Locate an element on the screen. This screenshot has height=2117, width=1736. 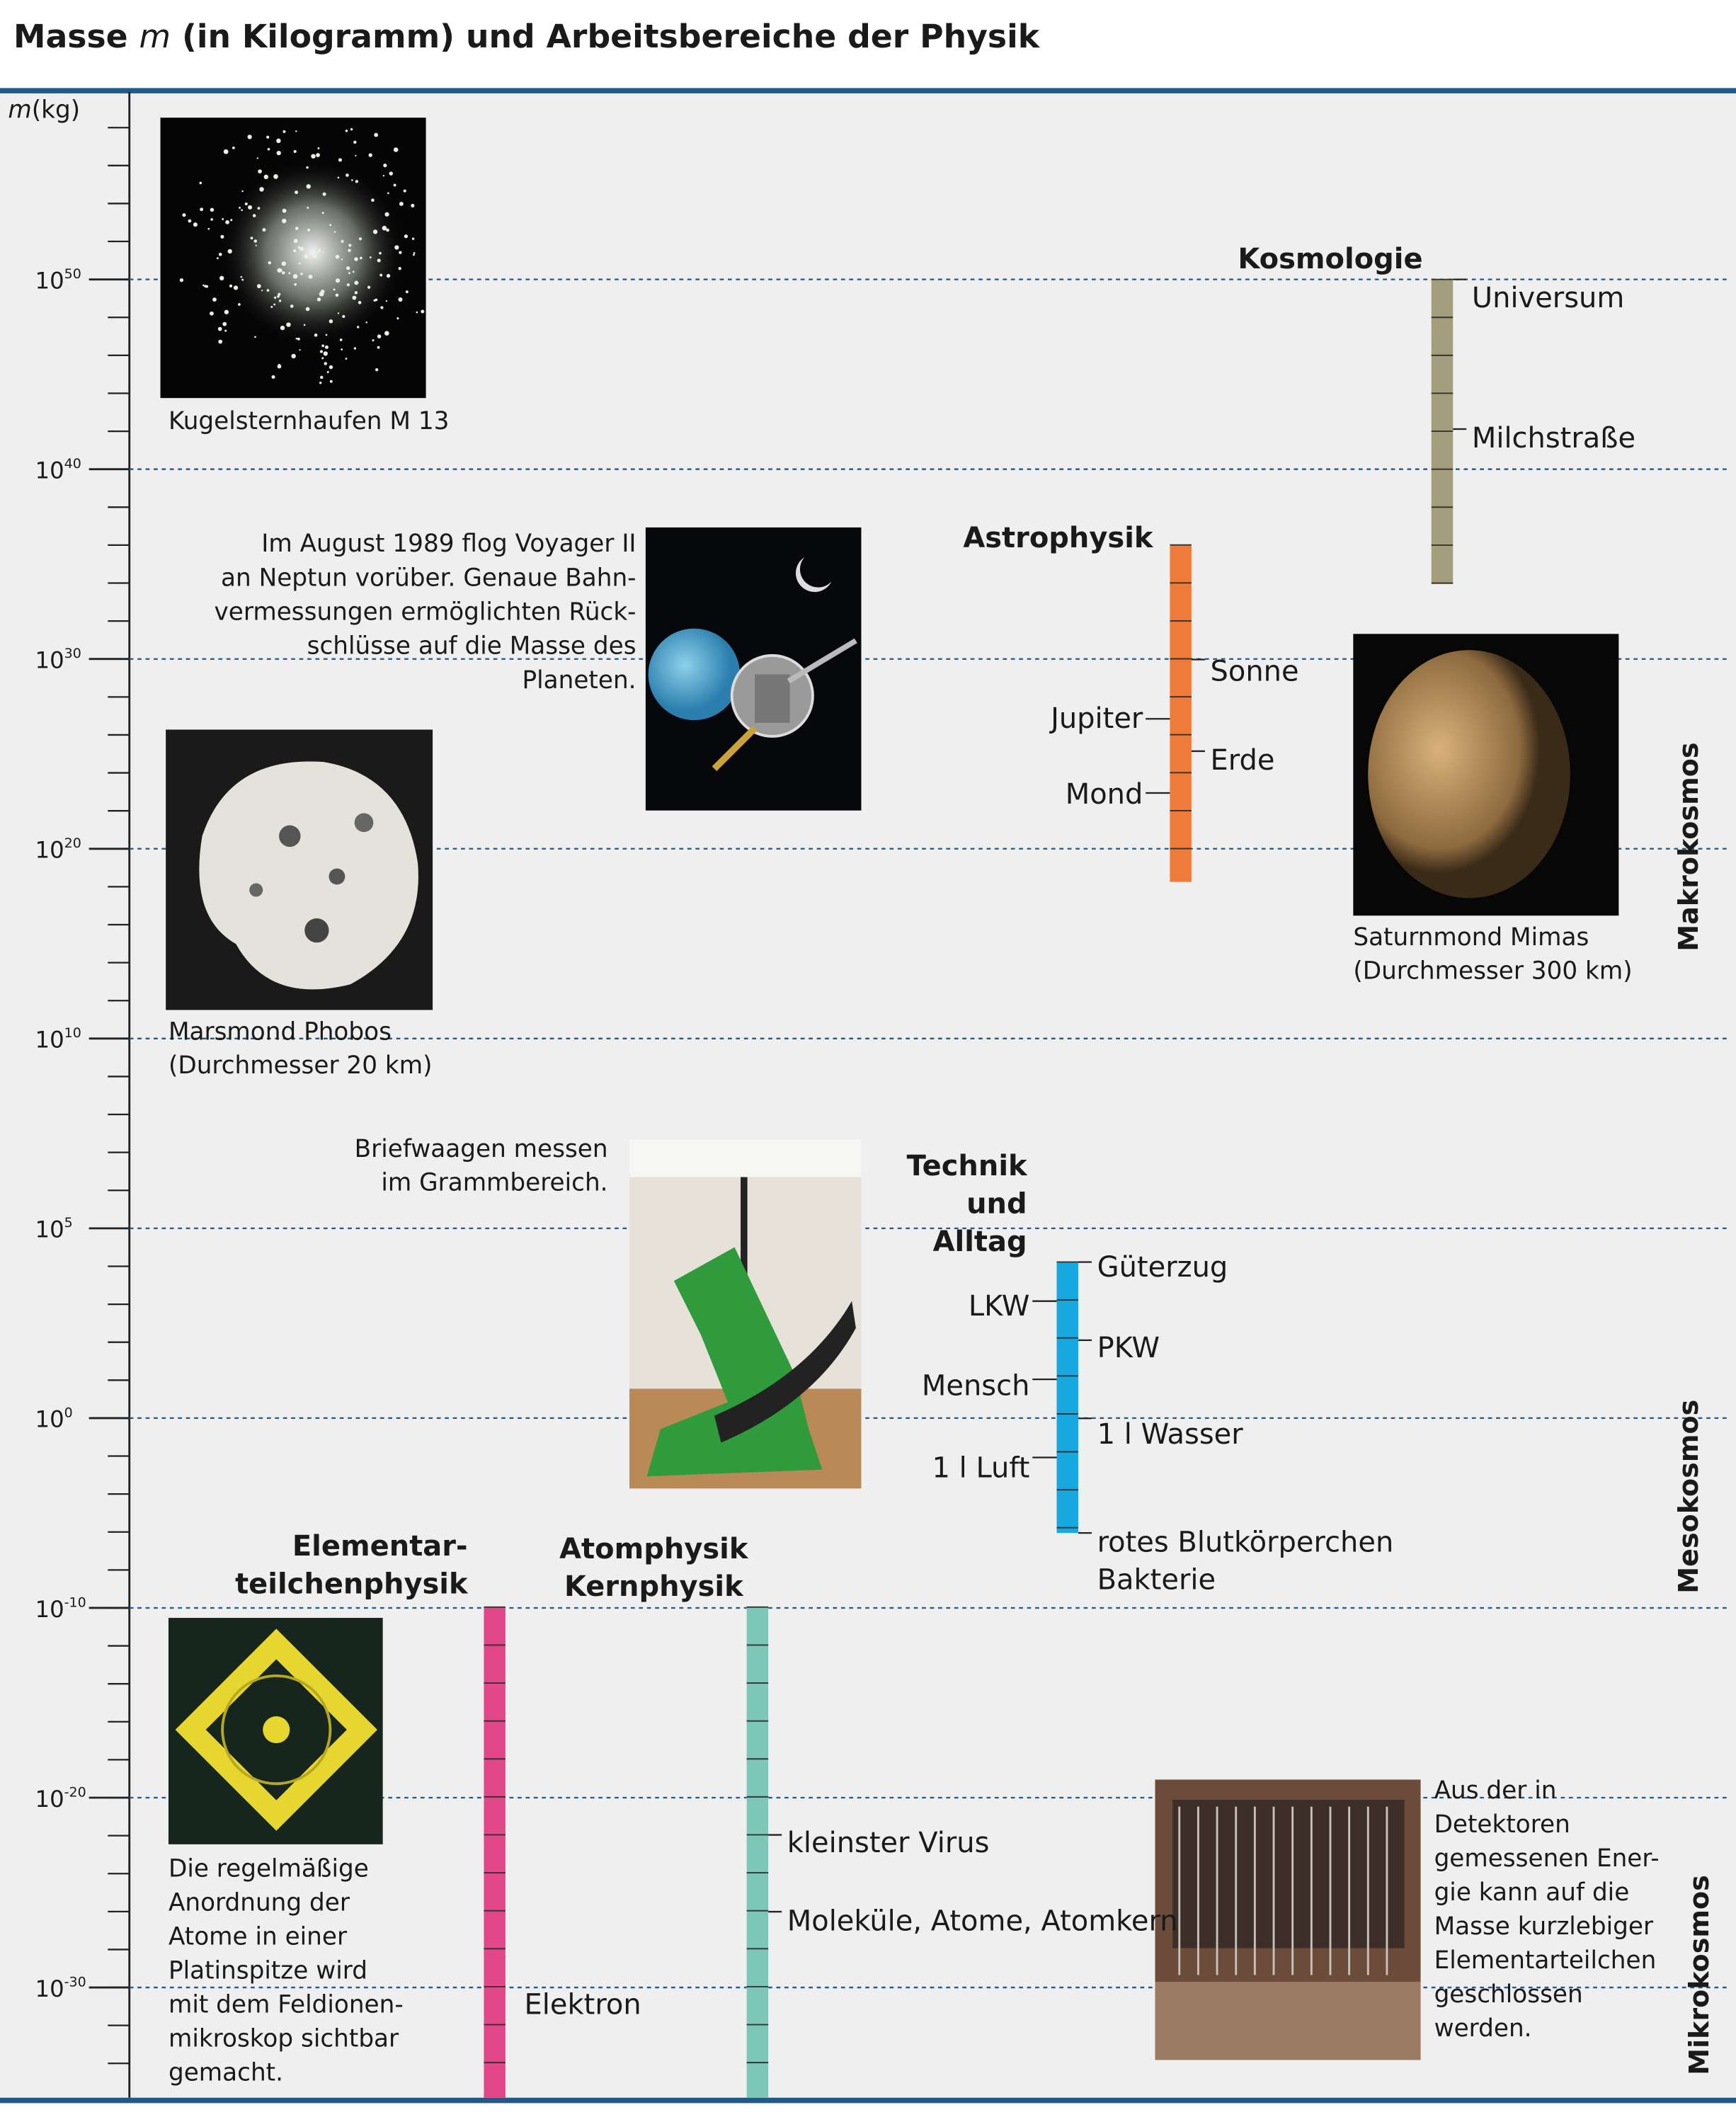
bar-heading: teilchenphysik is located at coordinates (352, 1584).